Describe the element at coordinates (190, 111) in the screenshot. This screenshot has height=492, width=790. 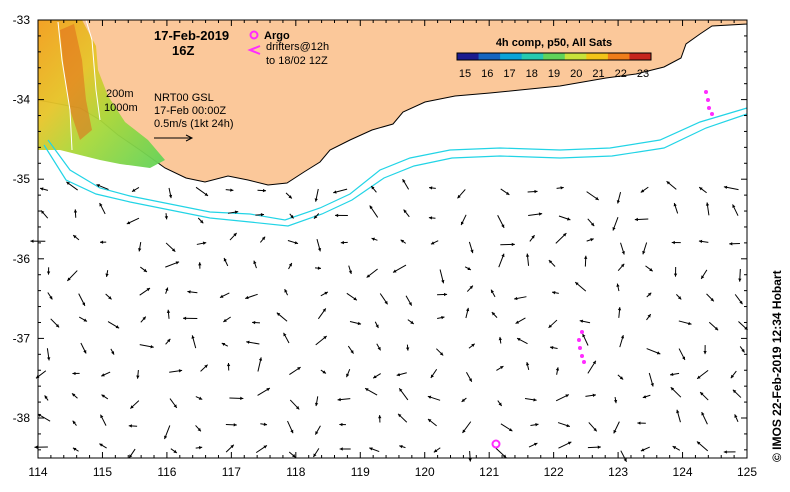
I see `product-time: 17-Feb 00:00Z` at that location.